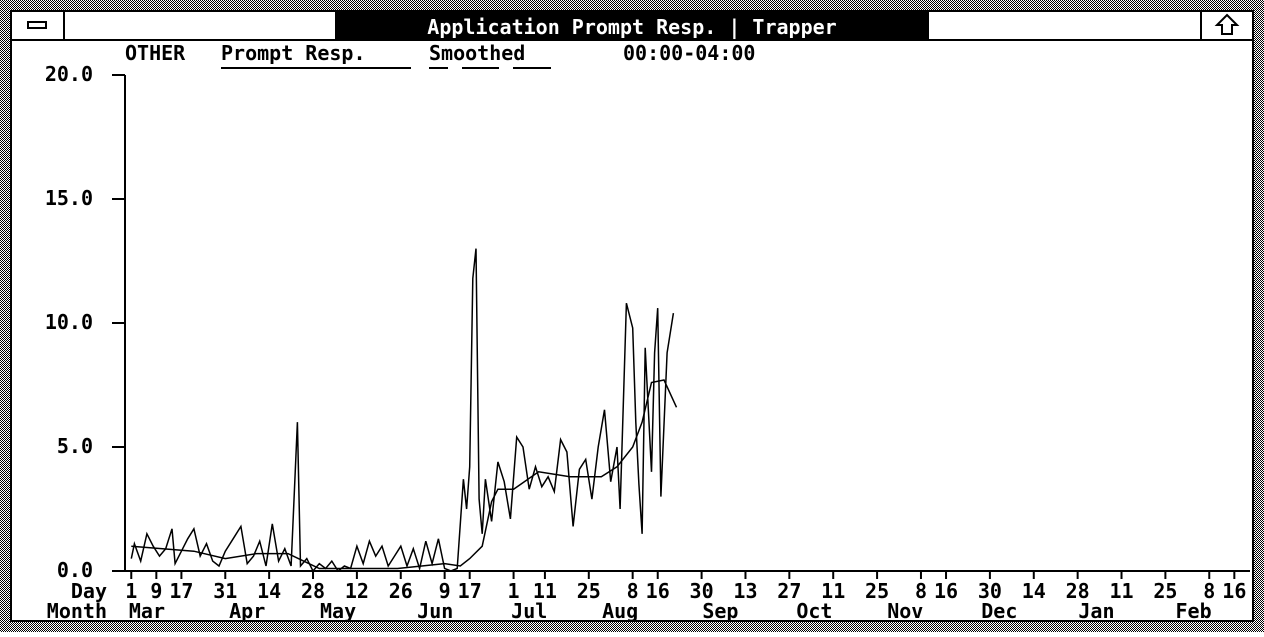 The width and height of the screenshot is (1264, 637). Describe the element at coordinates (155, 53) in the screenshot. I see `chart-label: OTHER` at that location.